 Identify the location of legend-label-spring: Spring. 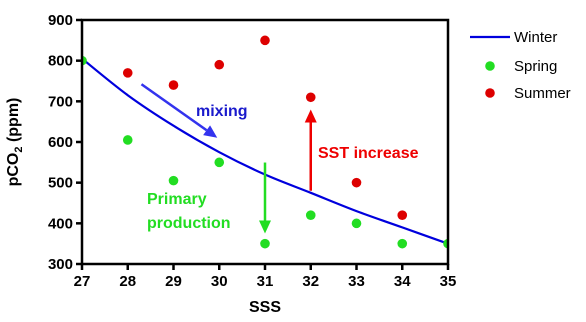
(535, 66).